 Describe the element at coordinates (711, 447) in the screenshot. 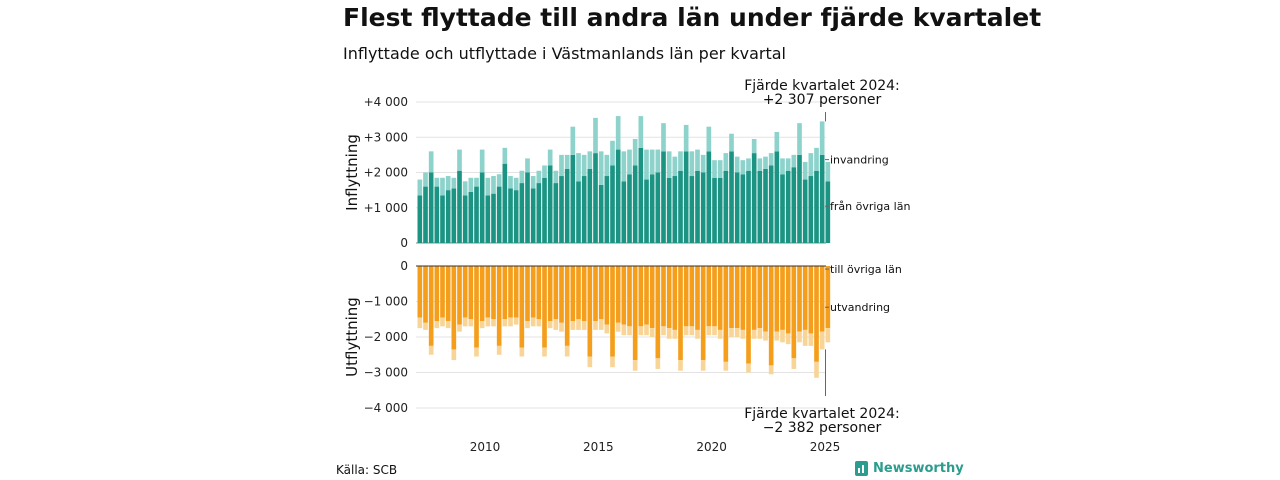

I see `x-tick-label: 2020` at that location.